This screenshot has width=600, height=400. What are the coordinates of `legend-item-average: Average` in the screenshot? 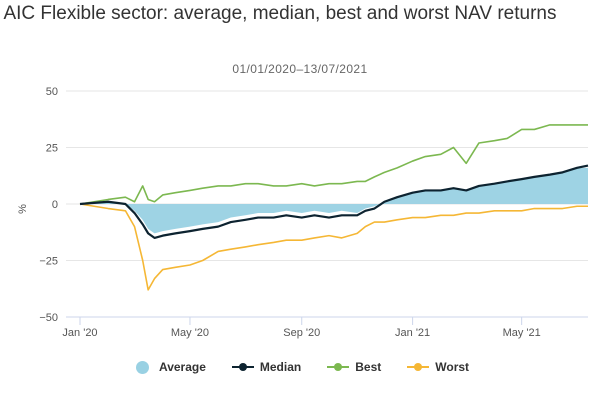 It's located at (168, 367).